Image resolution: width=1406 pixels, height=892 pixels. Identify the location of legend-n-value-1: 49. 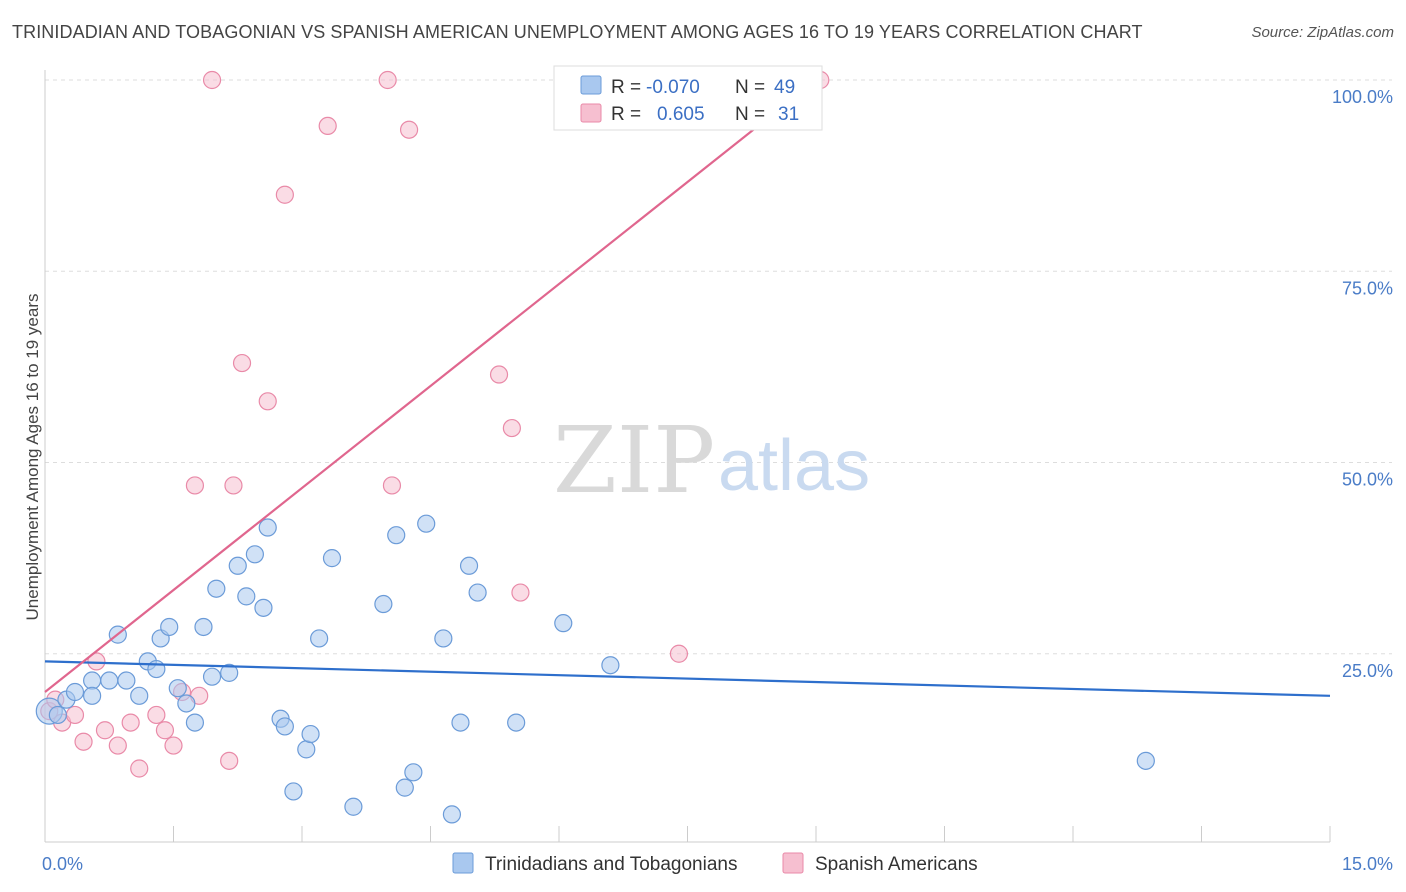
(784, 87).